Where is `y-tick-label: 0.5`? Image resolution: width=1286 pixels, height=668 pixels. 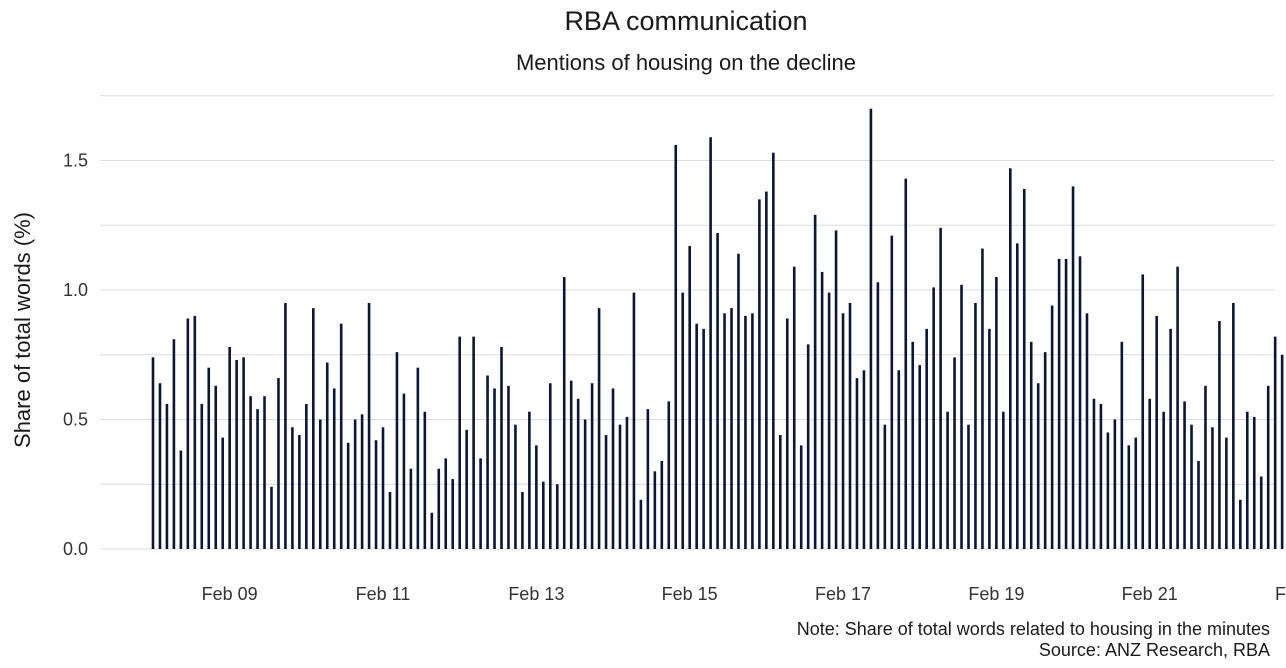
y-tick-label: 0.5 is located at coordinates (75, 420).